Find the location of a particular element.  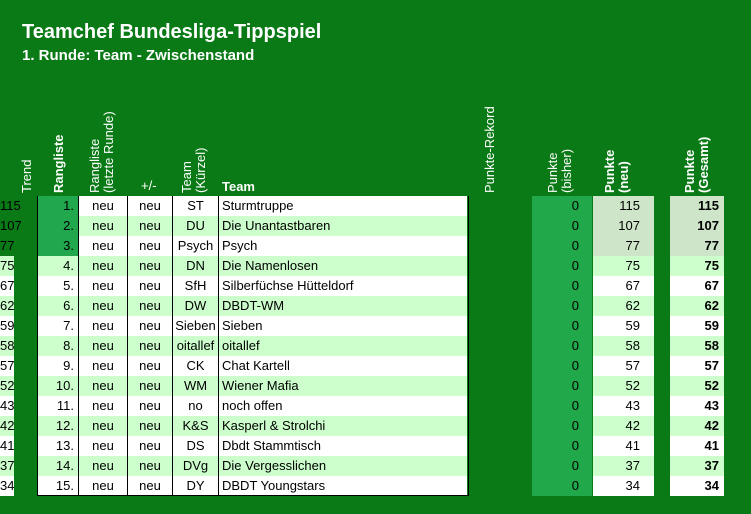

cell-short: DY is located at coordinates (195, 486).